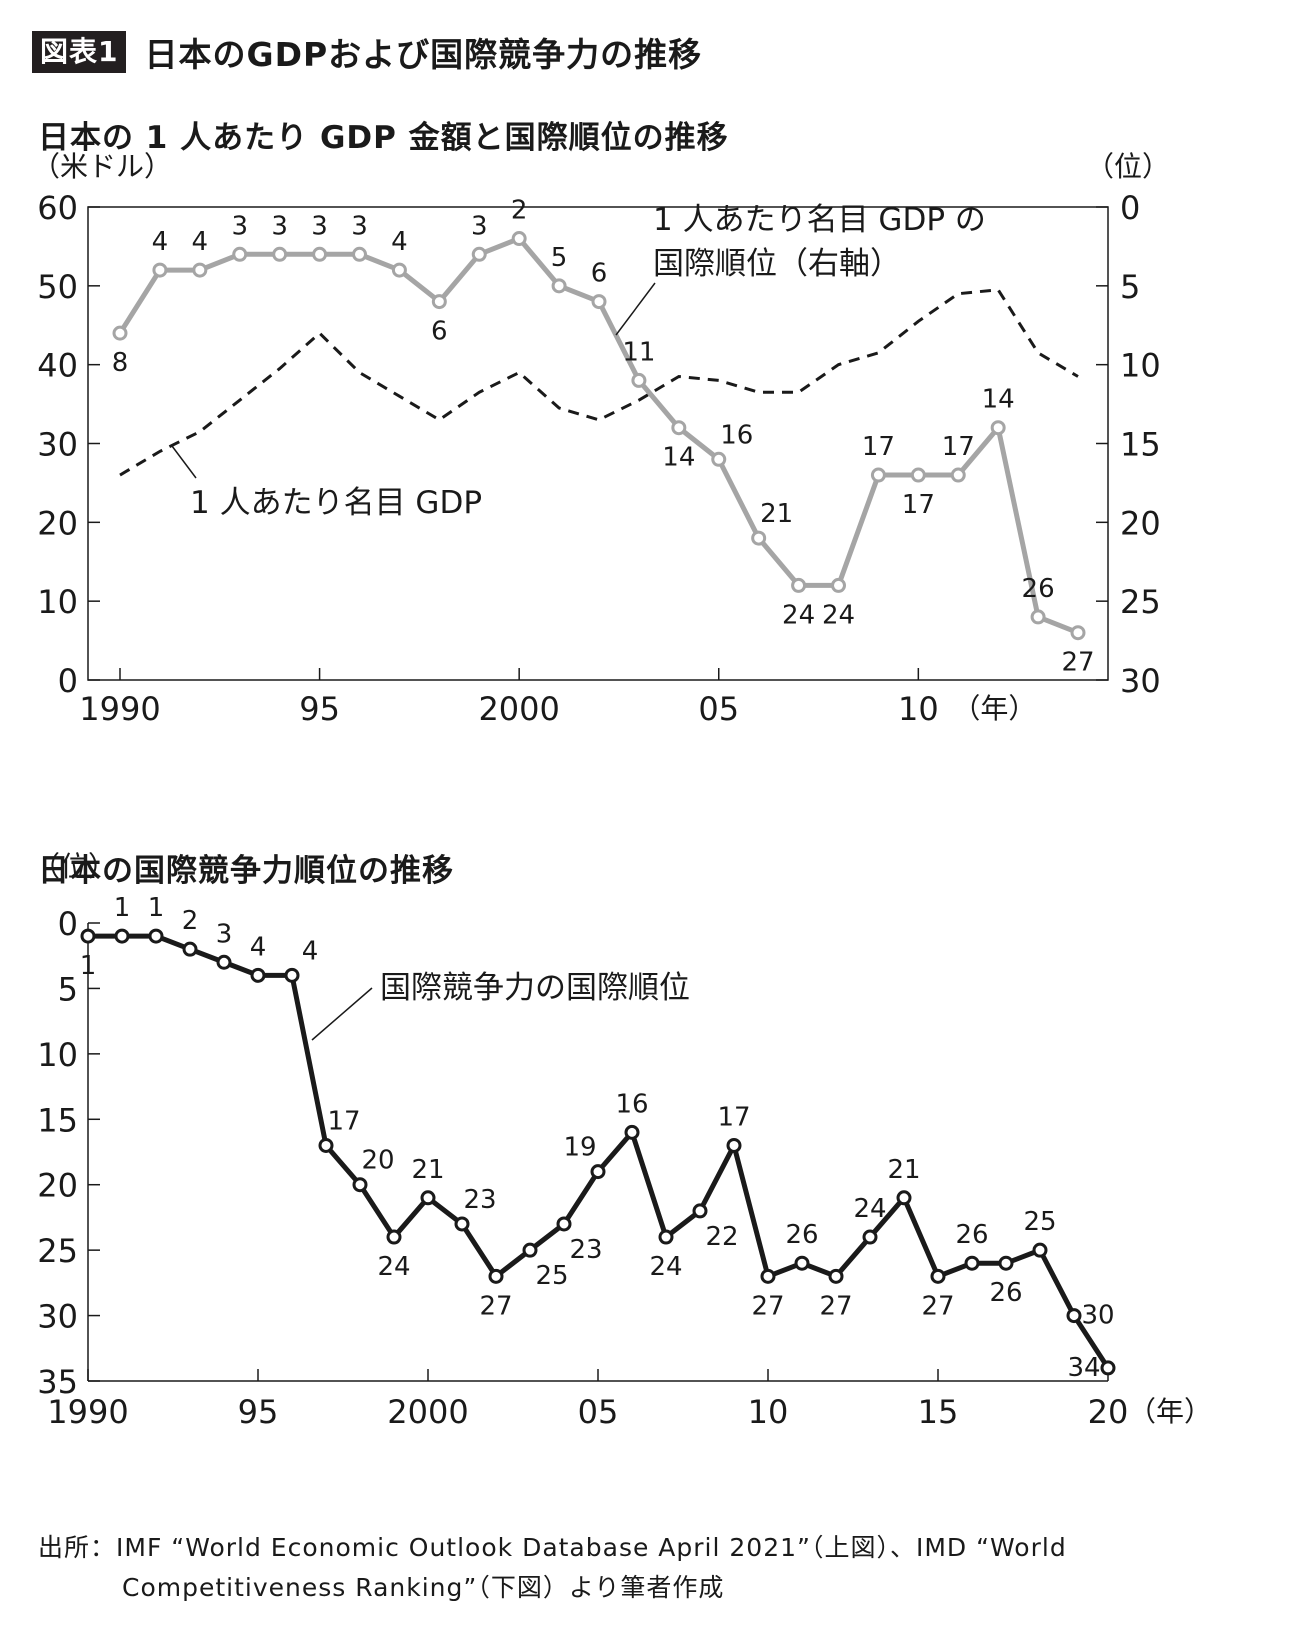 This screenshot has height=1625, width=1300. Describe the element at coordinates (598, 1412) in the screenshot. I see `bottom-x-tick-label: 05` at that location.